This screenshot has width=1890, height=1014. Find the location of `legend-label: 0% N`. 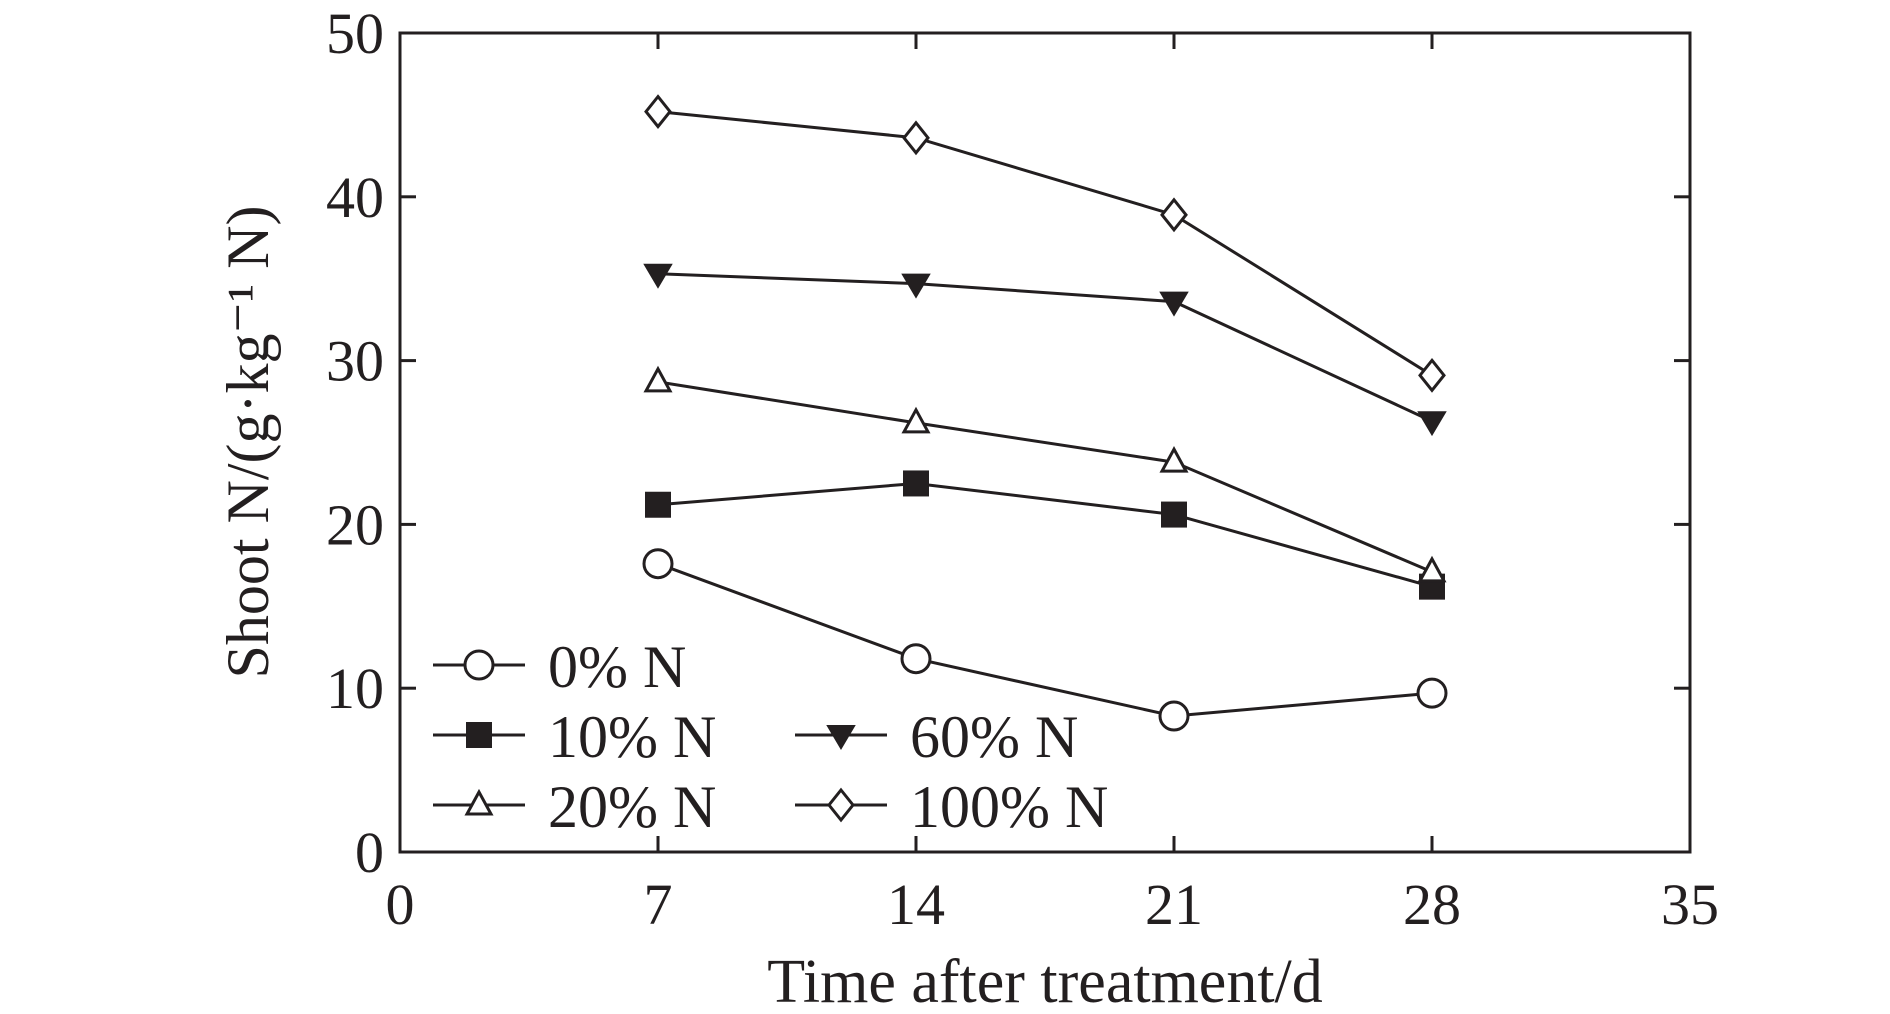

legend-label: 0% N is located at coordinates (617, 667).